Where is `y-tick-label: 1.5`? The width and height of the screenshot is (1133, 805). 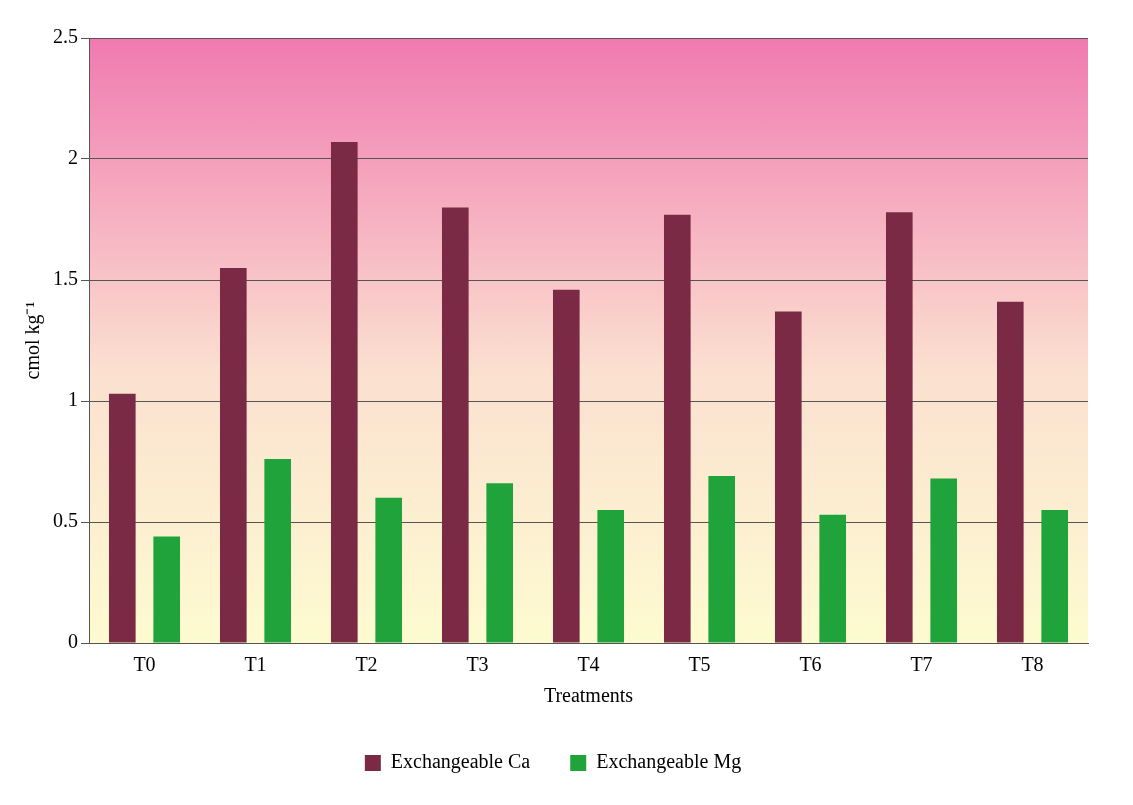
y-tick-label: 1.5 is located at coordinates (65, 278).